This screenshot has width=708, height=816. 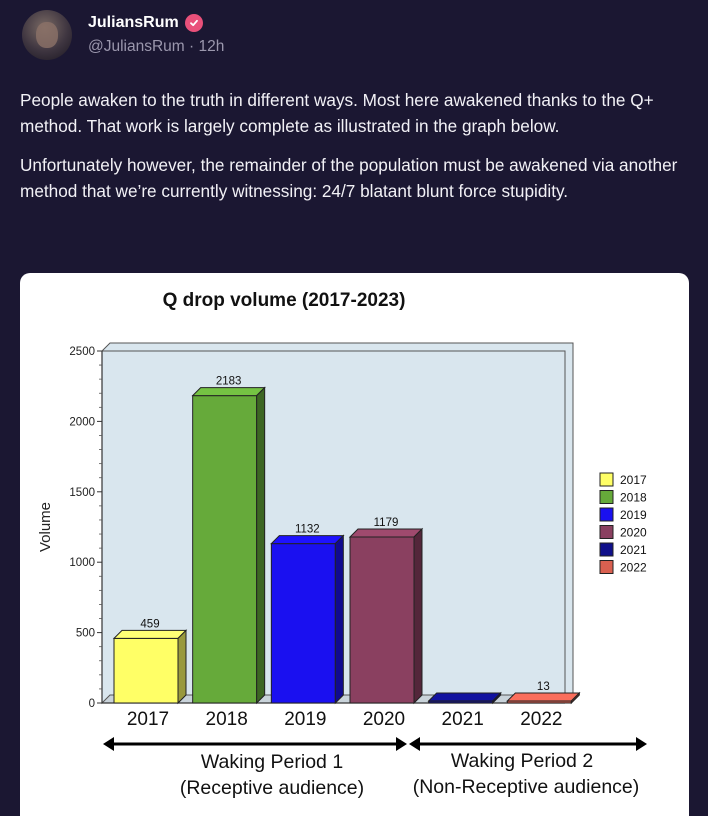 What do you see at coordinates (414, 744) in the screenshot?
I see `period-2-arrow-left` at bounding box center [414, 744].